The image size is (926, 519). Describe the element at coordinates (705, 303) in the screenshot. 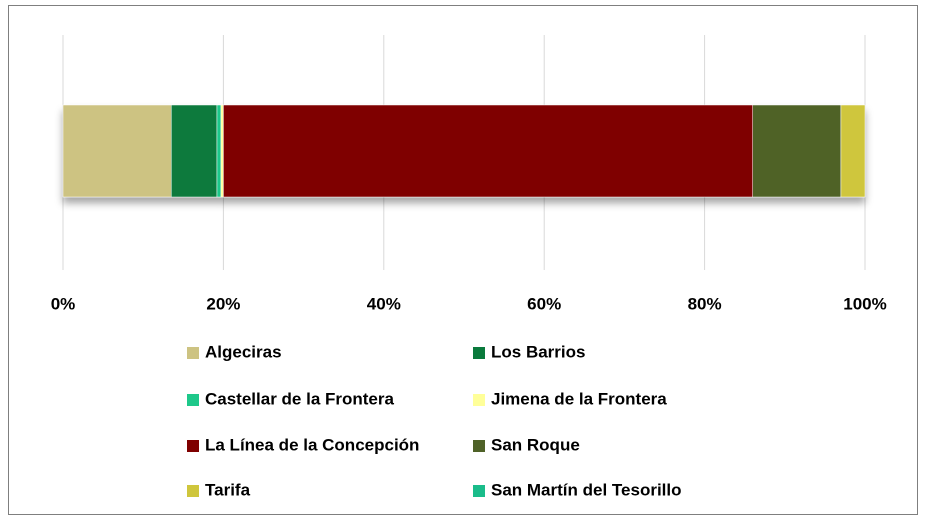

I see `x-tick-label: 80%` at that location.